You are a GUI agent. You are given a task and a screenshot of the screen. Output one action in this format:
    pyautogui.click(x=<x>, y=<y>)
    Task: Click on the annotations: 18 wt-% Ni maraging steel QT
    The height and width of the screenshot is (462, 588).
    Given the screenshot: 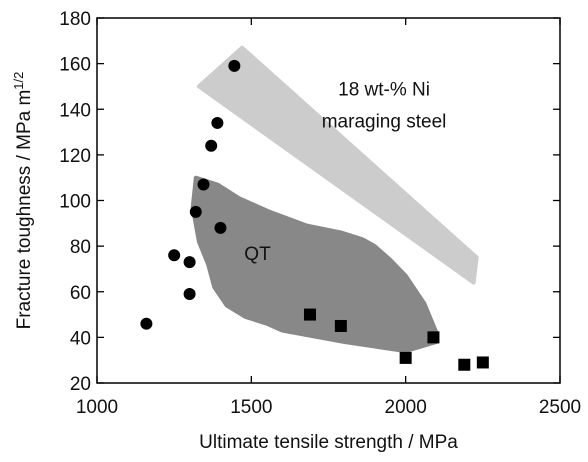 What is the action you would take?
    pyautogui.click(x=345, y=172)
    